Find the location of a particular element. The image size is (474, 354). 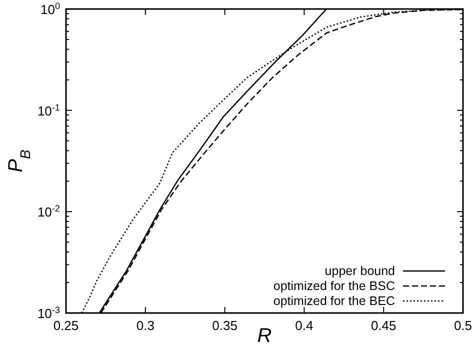

y-tick-label: 10$^{-1}$ is located at coordinates (48, 110).